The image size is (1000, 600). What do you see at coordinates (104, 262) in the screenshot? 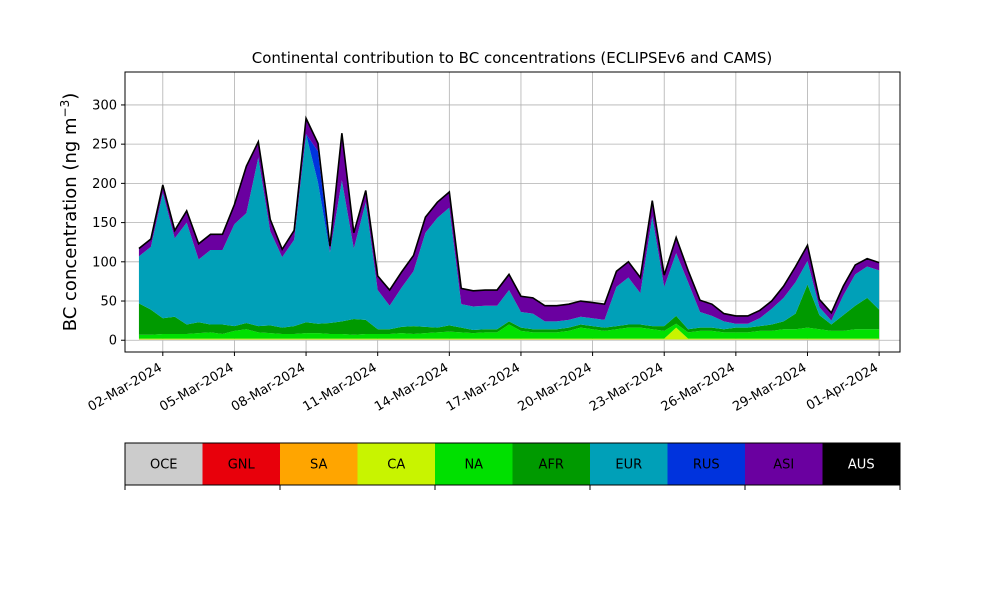
I see `y-tick-label-2: 100` at bounding box center [104, 262].